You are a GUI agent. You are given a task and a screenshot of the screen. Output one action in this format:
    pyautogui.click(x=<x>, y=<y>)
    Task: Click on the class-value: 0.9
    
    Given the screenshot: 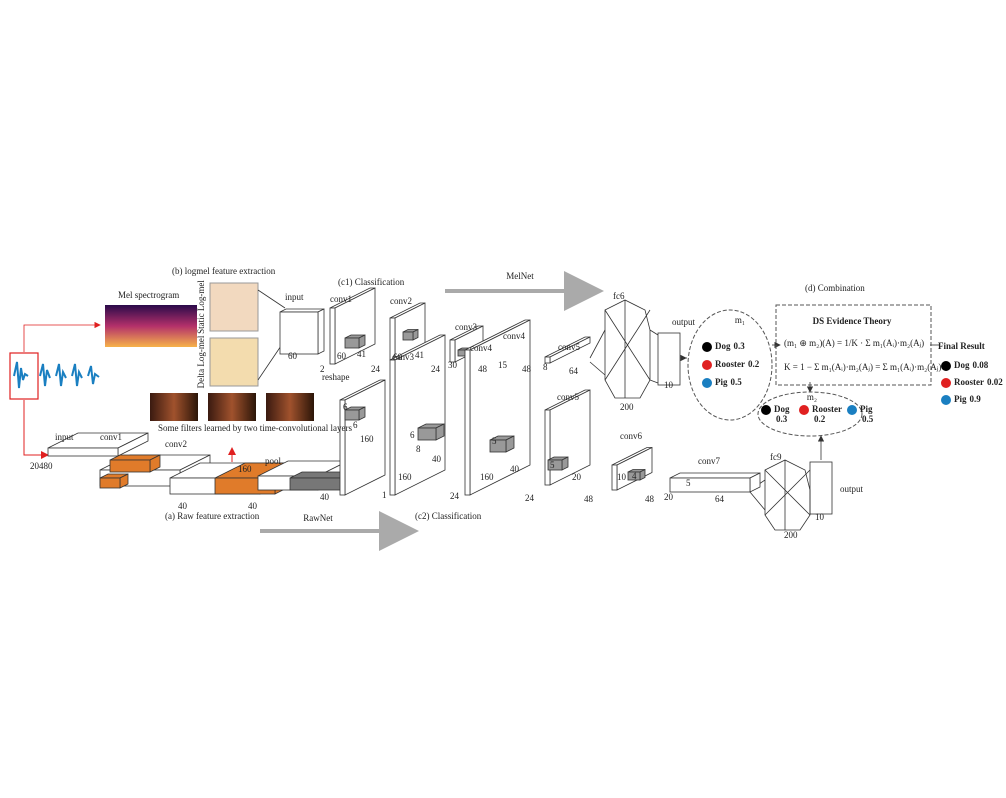 What is the action you would take?
    pyautogui.click(x=976, y=399)
    